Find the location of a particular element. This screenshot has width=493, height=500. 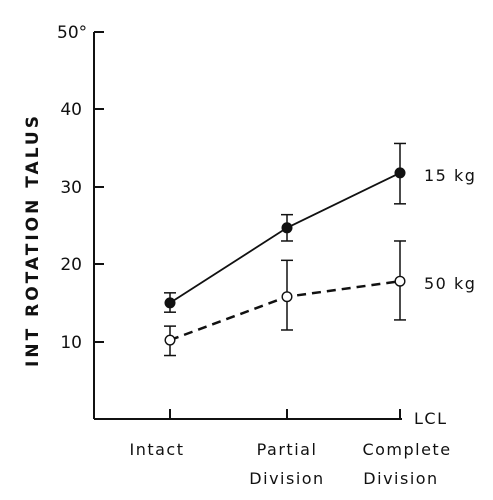

y-tick-label: 20 is located at coordinates (71, 265).